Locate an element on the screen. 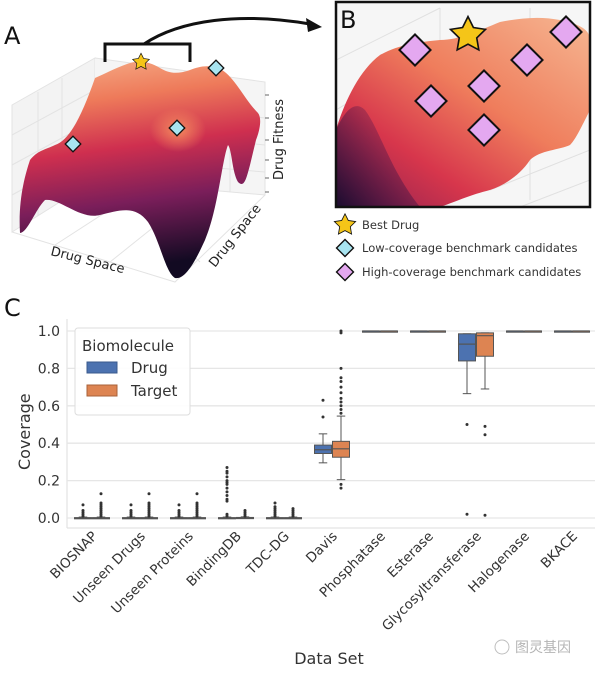 The width and height of the screenshot is (600, 675). box-target-esterase is located at coordinates (437, 331).